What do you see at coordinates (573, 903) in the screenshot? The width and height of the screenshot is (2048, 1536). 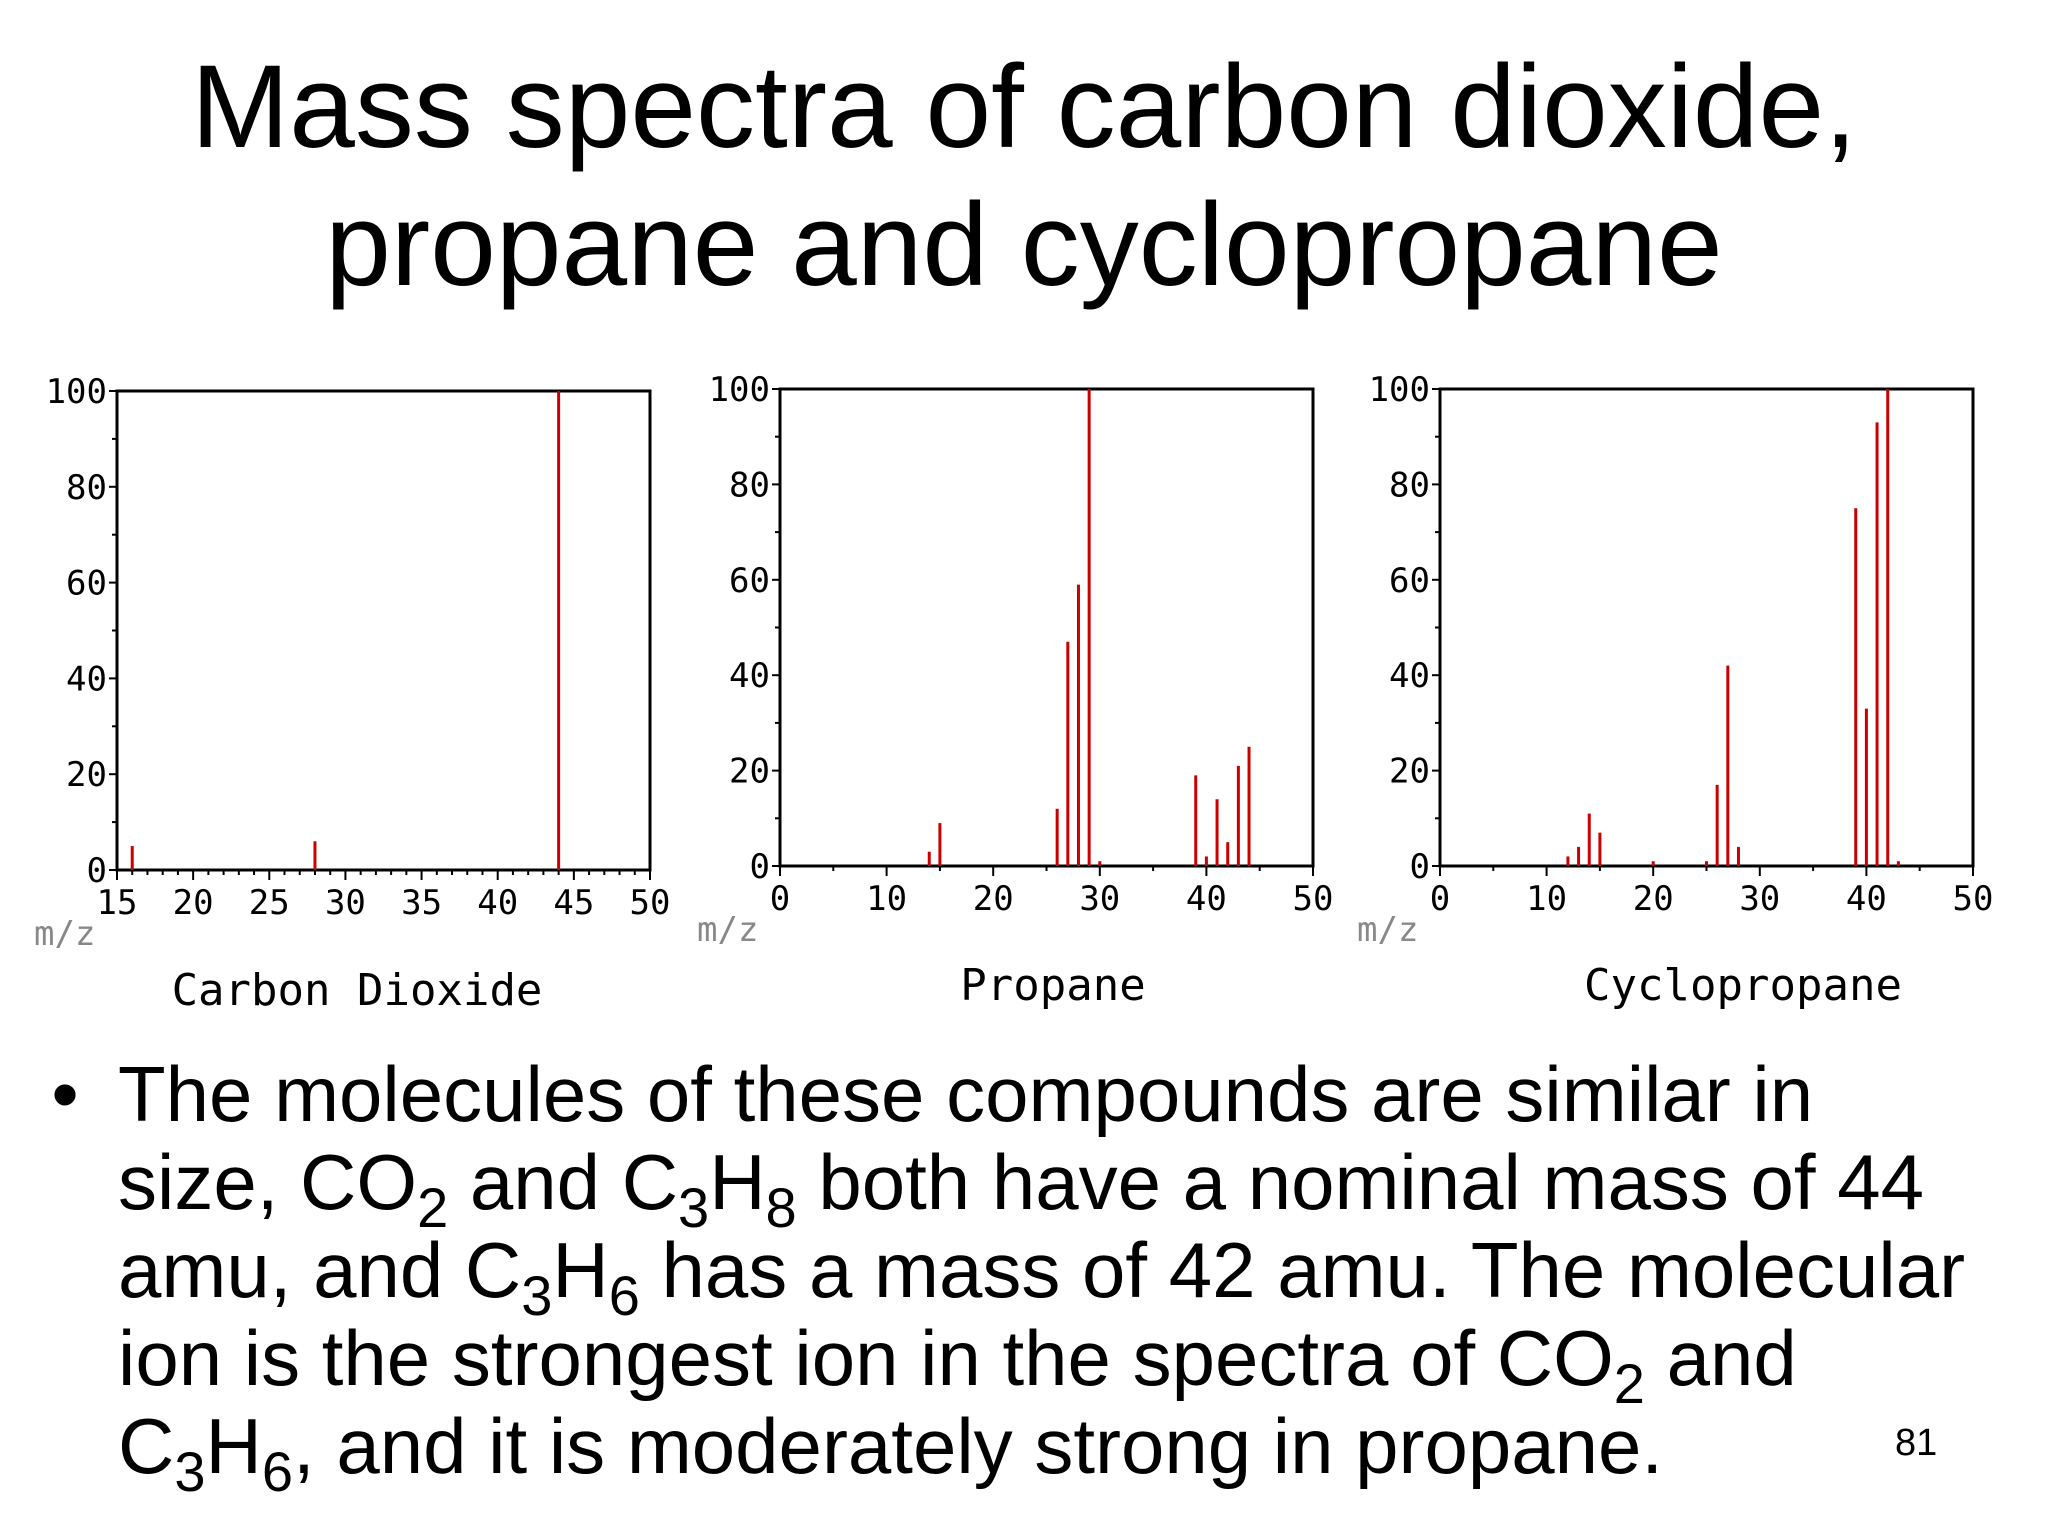 I see `x-tick-label: 45` at bounding box center [573, 903].